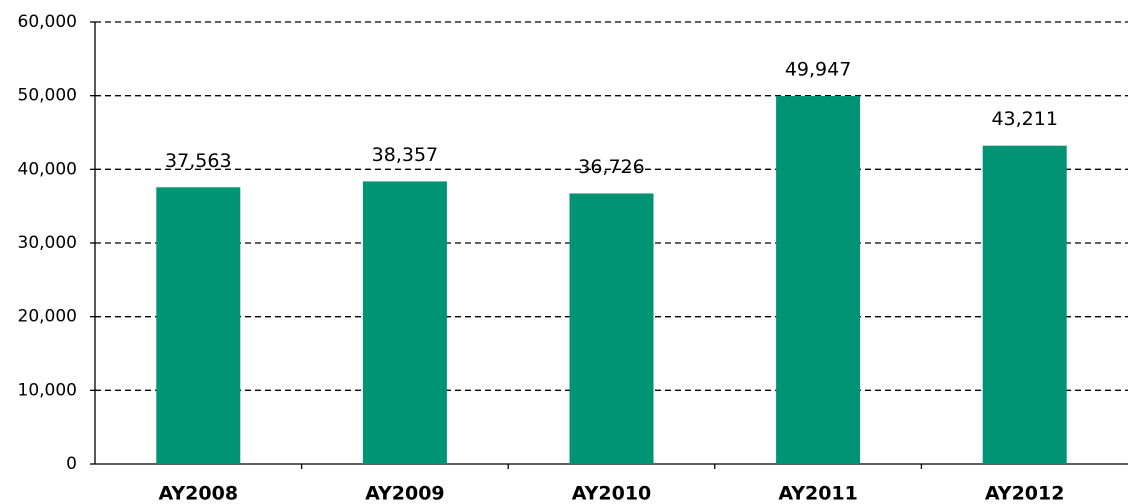 Image resolution: width=1128 pixels, height=504 pixels. Describe the element at coordinates (47, 22) in the screenshot. I see `y-tick-label: 60,000` at that location.